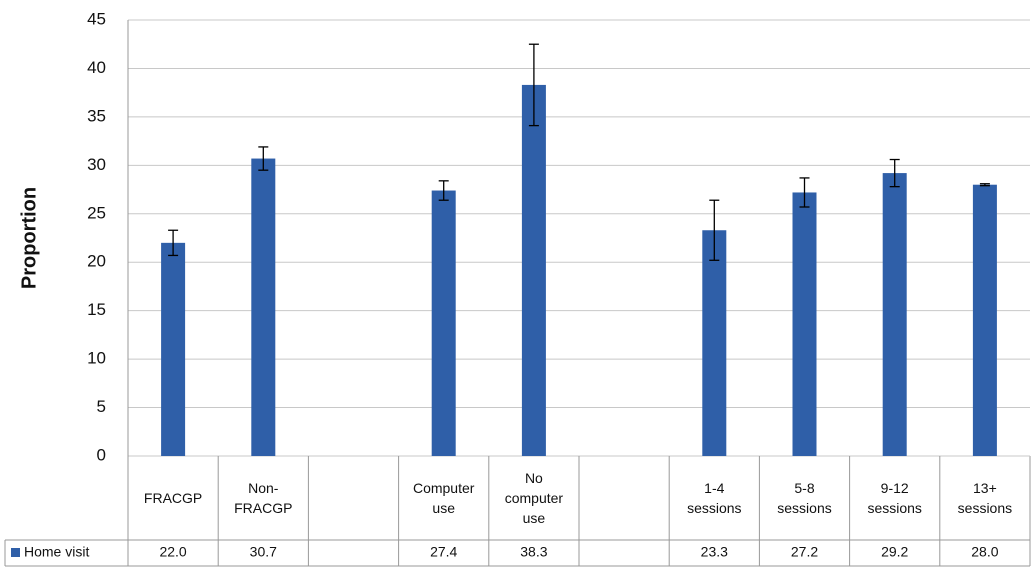 Image resolution: width=1033 pixels, height=574 pixels. What do you see at coordinates (804, 498) in the screenshot?
I see `x-tick-label: 5-8 sessions` at bounding box center [804, 498].